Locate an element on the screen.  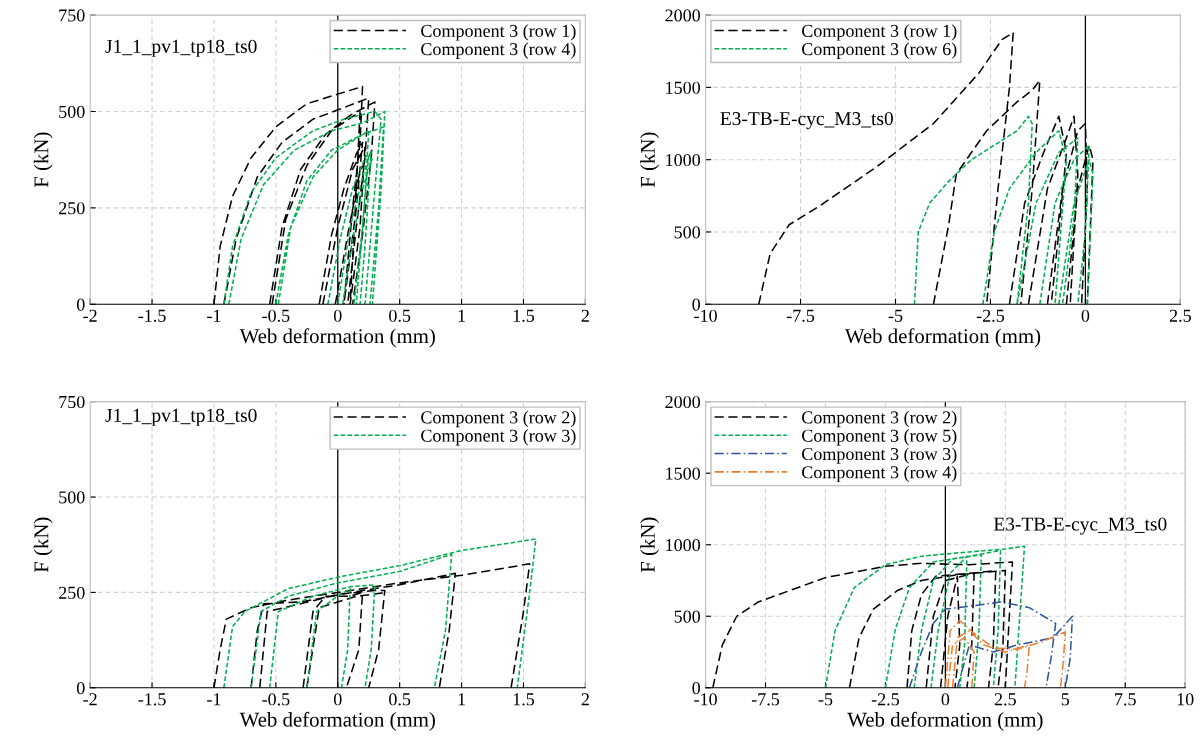
x-tick-label: 7.5 is located at coordinates (1125, 699).